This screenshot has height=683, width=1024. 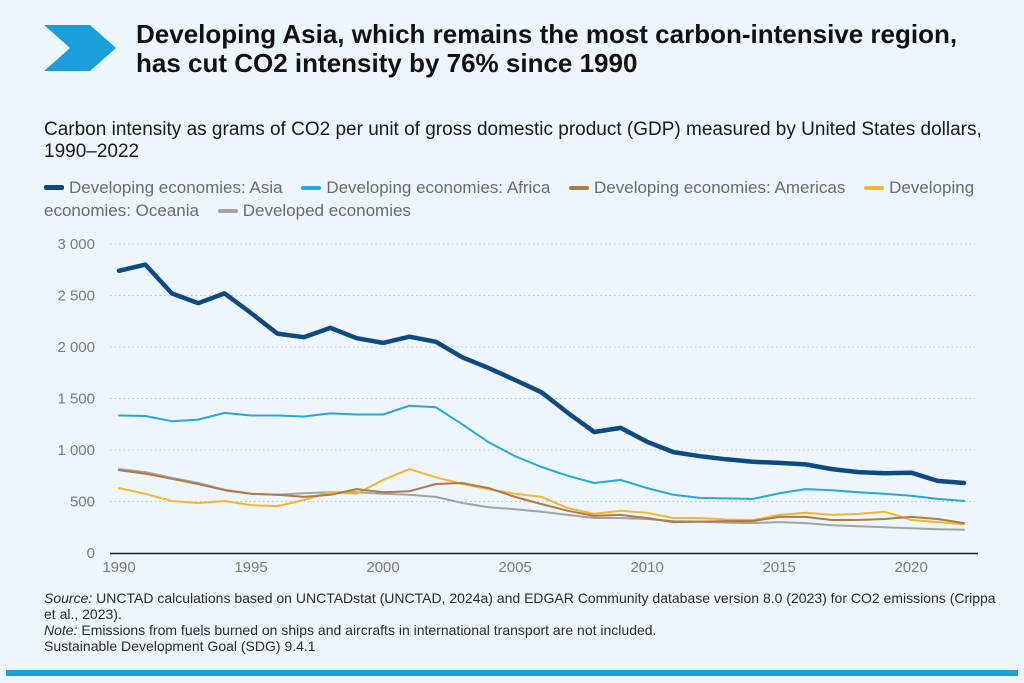 What do you see at coordinates (82, 502) in the screenshot?
I see `y-tick-label: 500` at bounding box center [82, 502].